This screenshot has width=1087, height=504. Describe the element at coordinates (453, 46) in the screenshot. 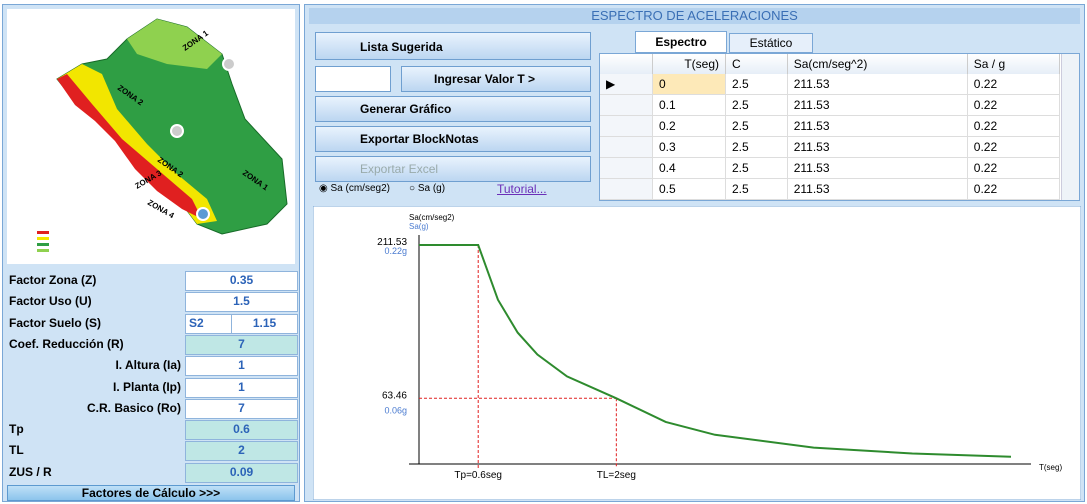

I see `button: Lista Sugerida` at that location.